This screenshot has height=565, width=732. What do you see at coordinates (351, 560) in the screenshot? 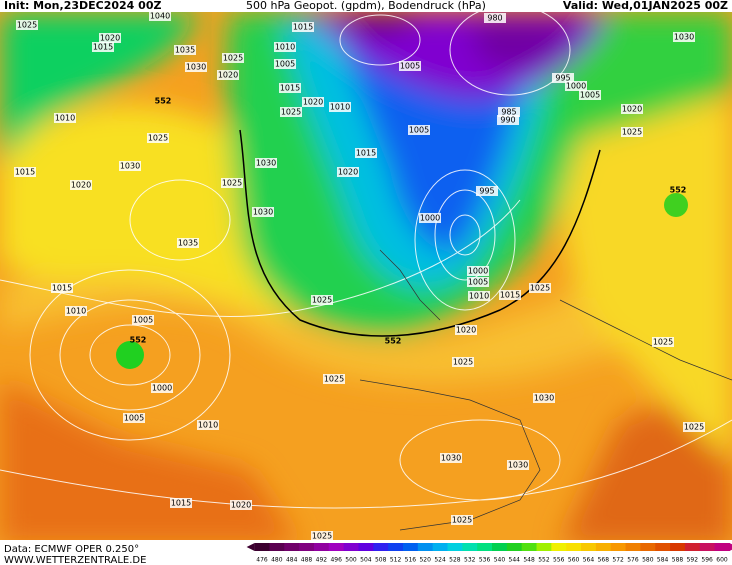
I see `scale-label: 500` at bounding box center [351, 560].